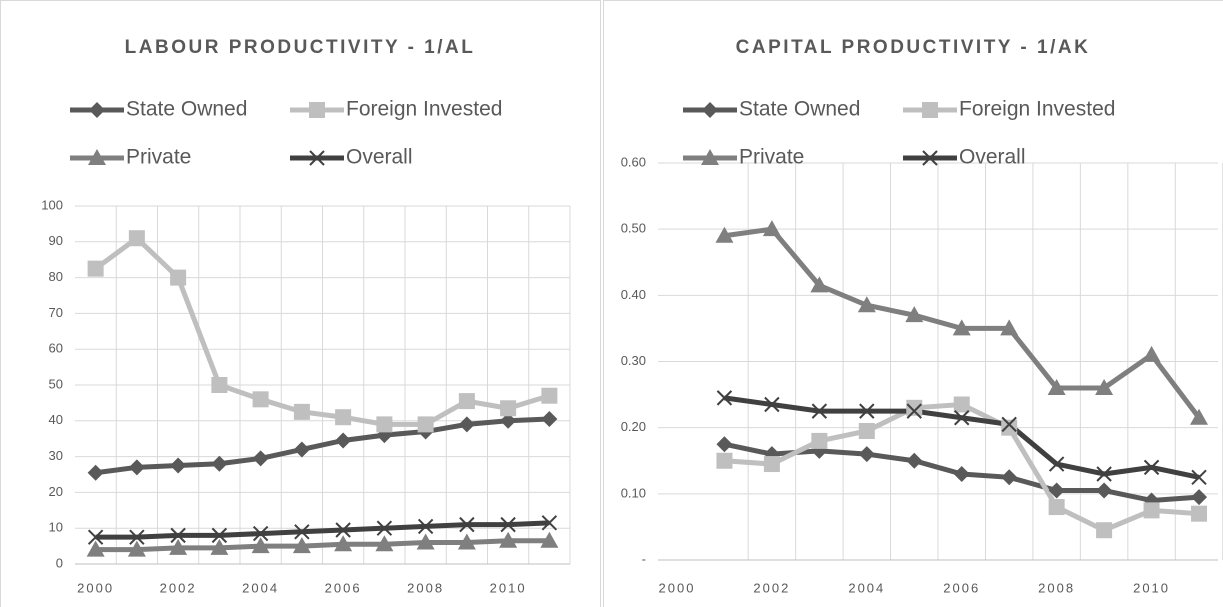 Image resolution: width=1223 pixels, height=607 pixels. I want to click on y-tick-label: 20, so click(56, 491).